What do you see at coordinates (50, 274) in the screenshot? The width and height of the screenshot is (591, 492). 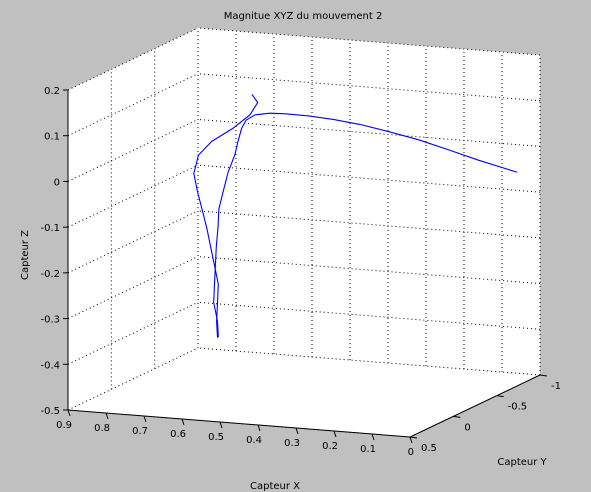 I see `z-tick-label: -0.2` at bounding box center [50, 274].